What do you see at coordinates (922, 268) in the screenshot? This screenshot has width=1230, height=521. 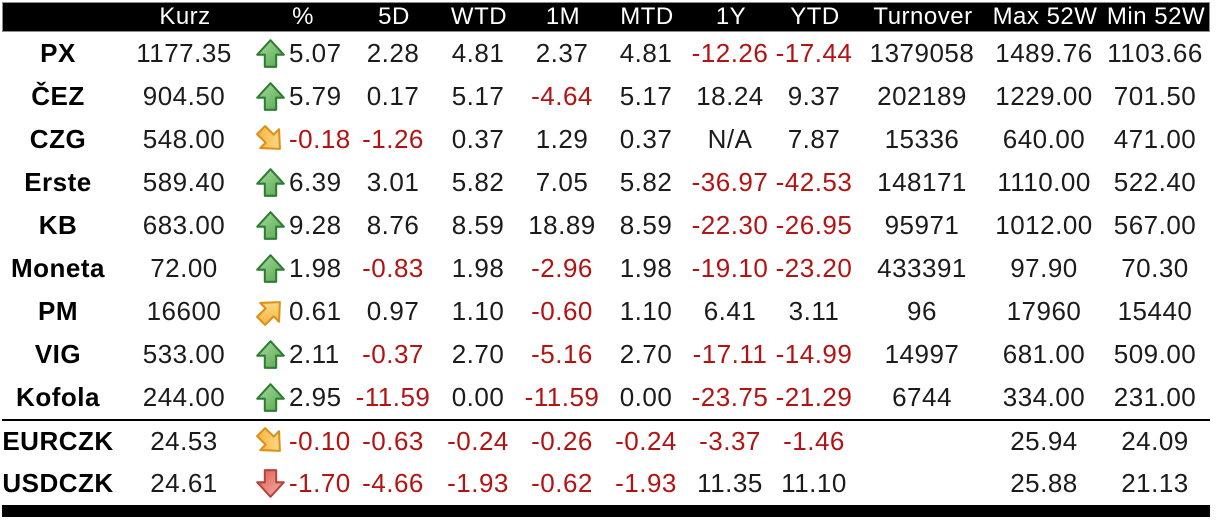 I see `turnover-value: 433391` at bounding box center [922, 268].